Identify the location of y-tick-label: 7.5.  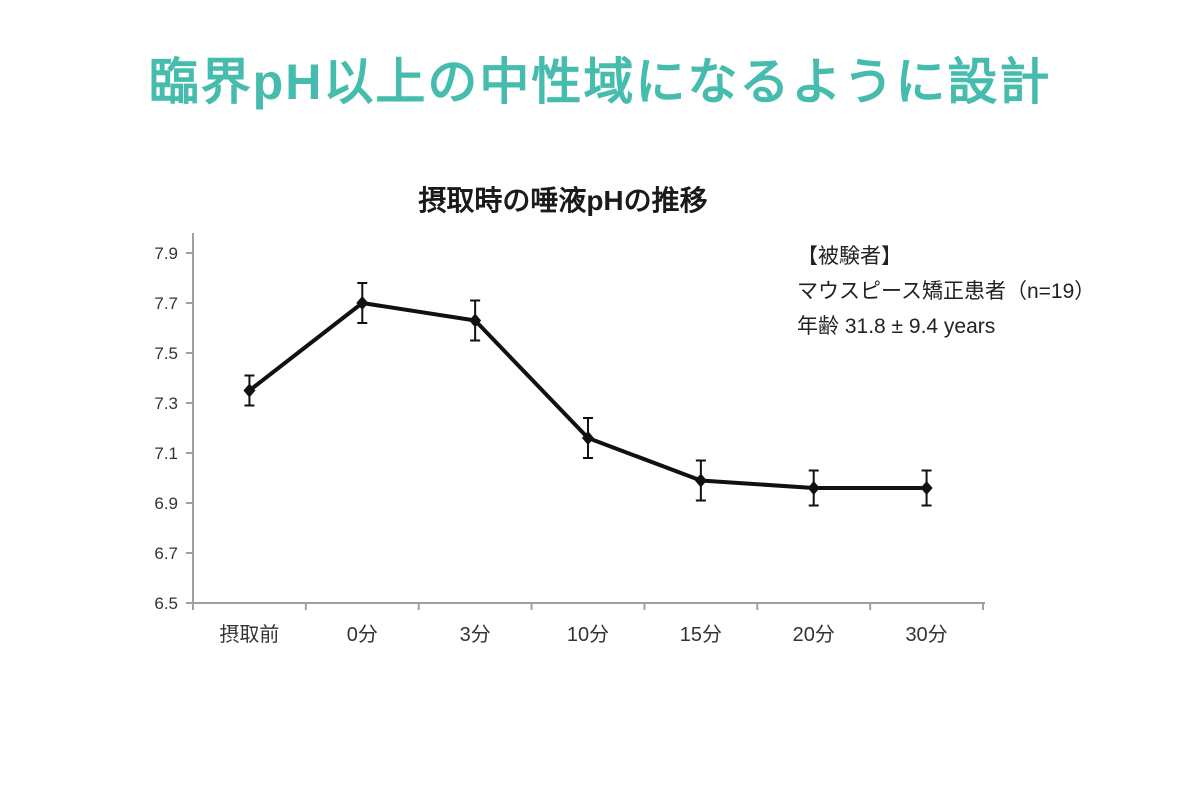
(166, 353).